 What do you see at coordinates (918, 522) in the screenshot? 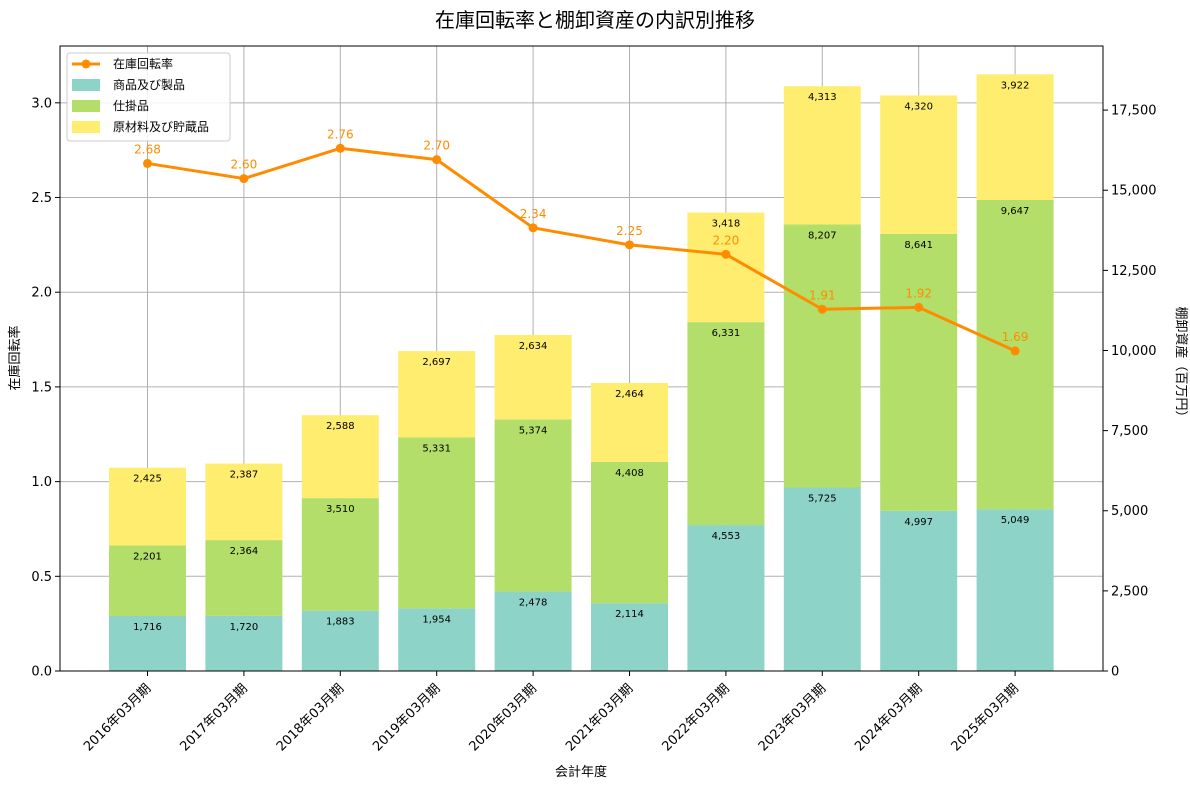
I see `bar-value-label: 4,997` at bounding box center [918, 522].